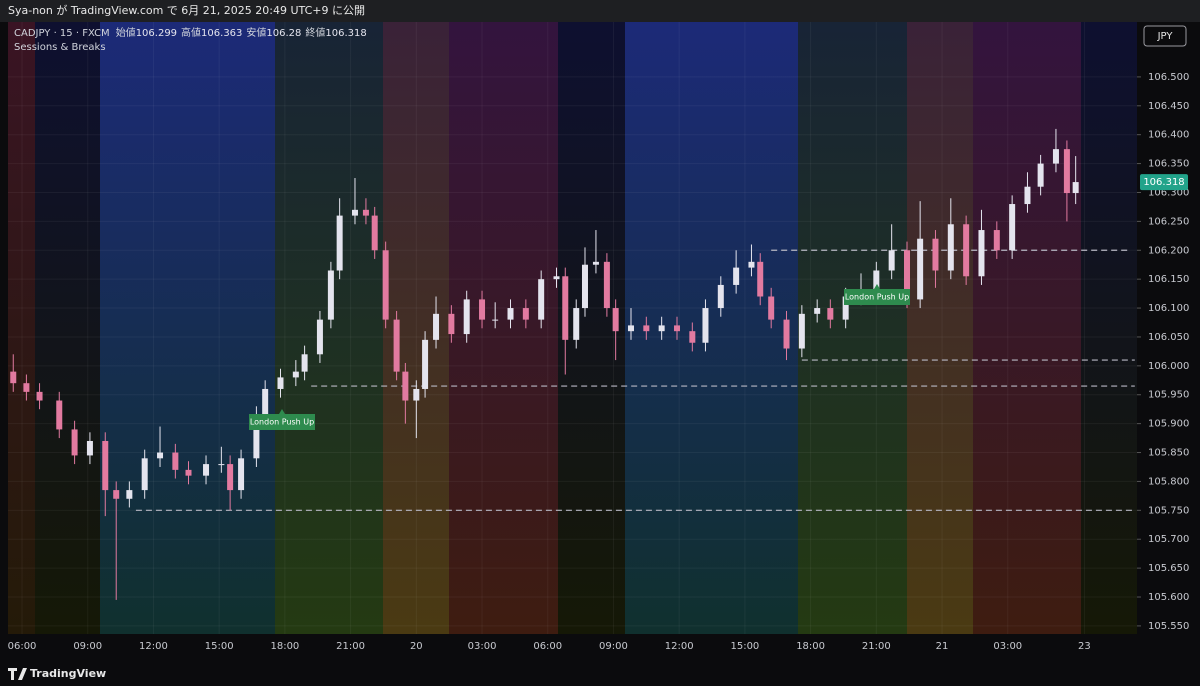  I want to click on y-tick-label: 106.200, so click(1168, 250).